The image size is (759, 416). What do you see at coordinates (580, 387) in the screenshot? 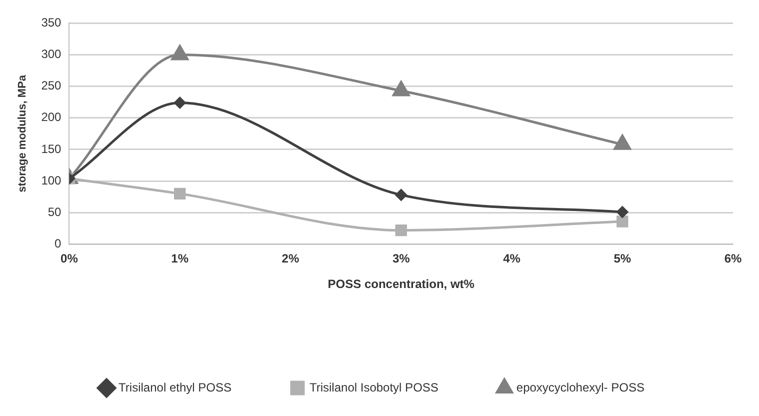
I see `legend-label: epoxycyclohexyl- POSS` at bounding box center [580, 387].